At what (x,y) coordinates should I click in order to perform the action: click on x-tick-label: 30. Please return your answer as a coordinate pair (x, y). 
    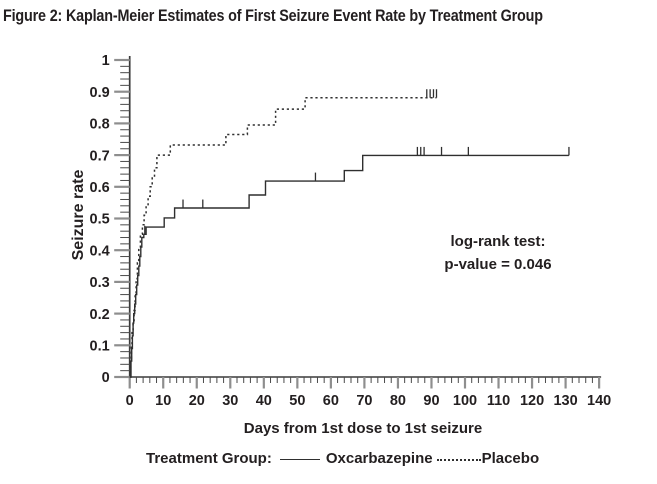
    Looking at the image, I should click on (230, 401).